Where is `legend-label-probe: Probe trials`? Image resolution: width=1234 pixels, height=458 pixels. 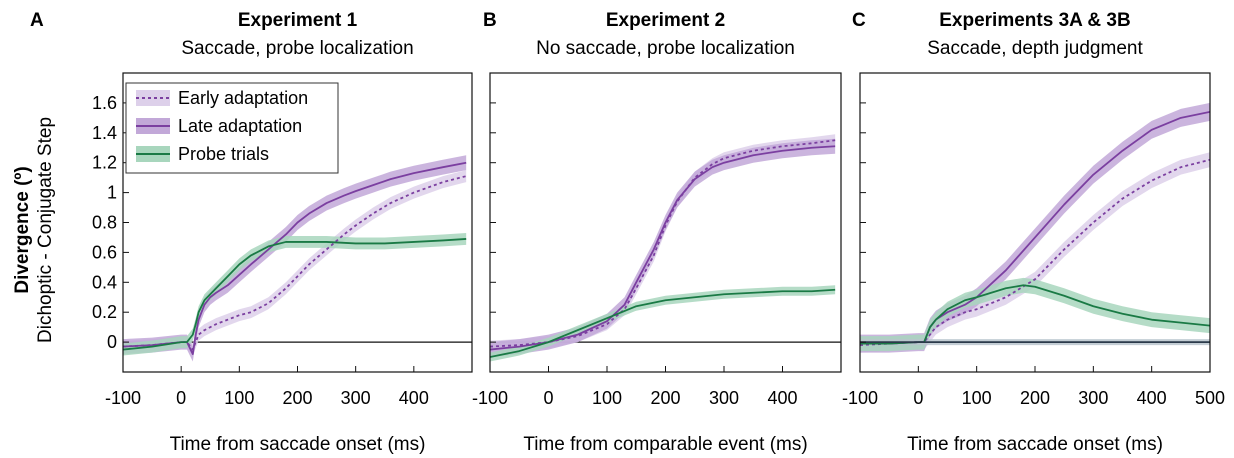 legend-label-probe: Probe trials is located at coordinates (223, 154).